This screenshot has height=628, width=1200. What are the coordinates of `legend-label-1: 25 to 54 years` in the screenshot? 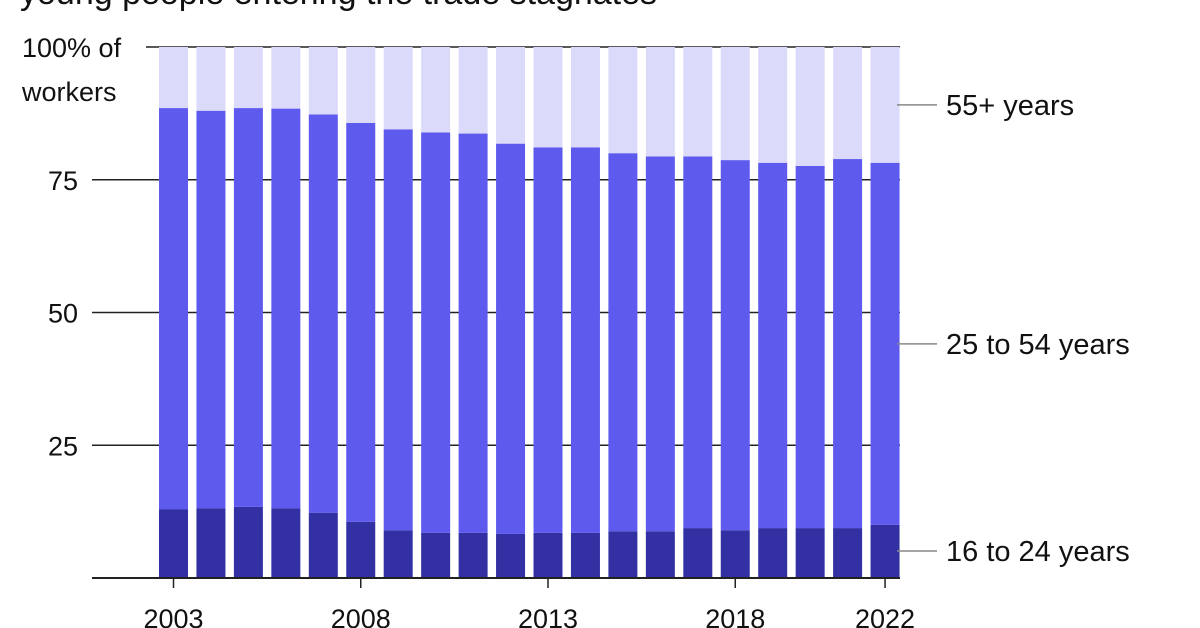 It's located at (1038, 345).